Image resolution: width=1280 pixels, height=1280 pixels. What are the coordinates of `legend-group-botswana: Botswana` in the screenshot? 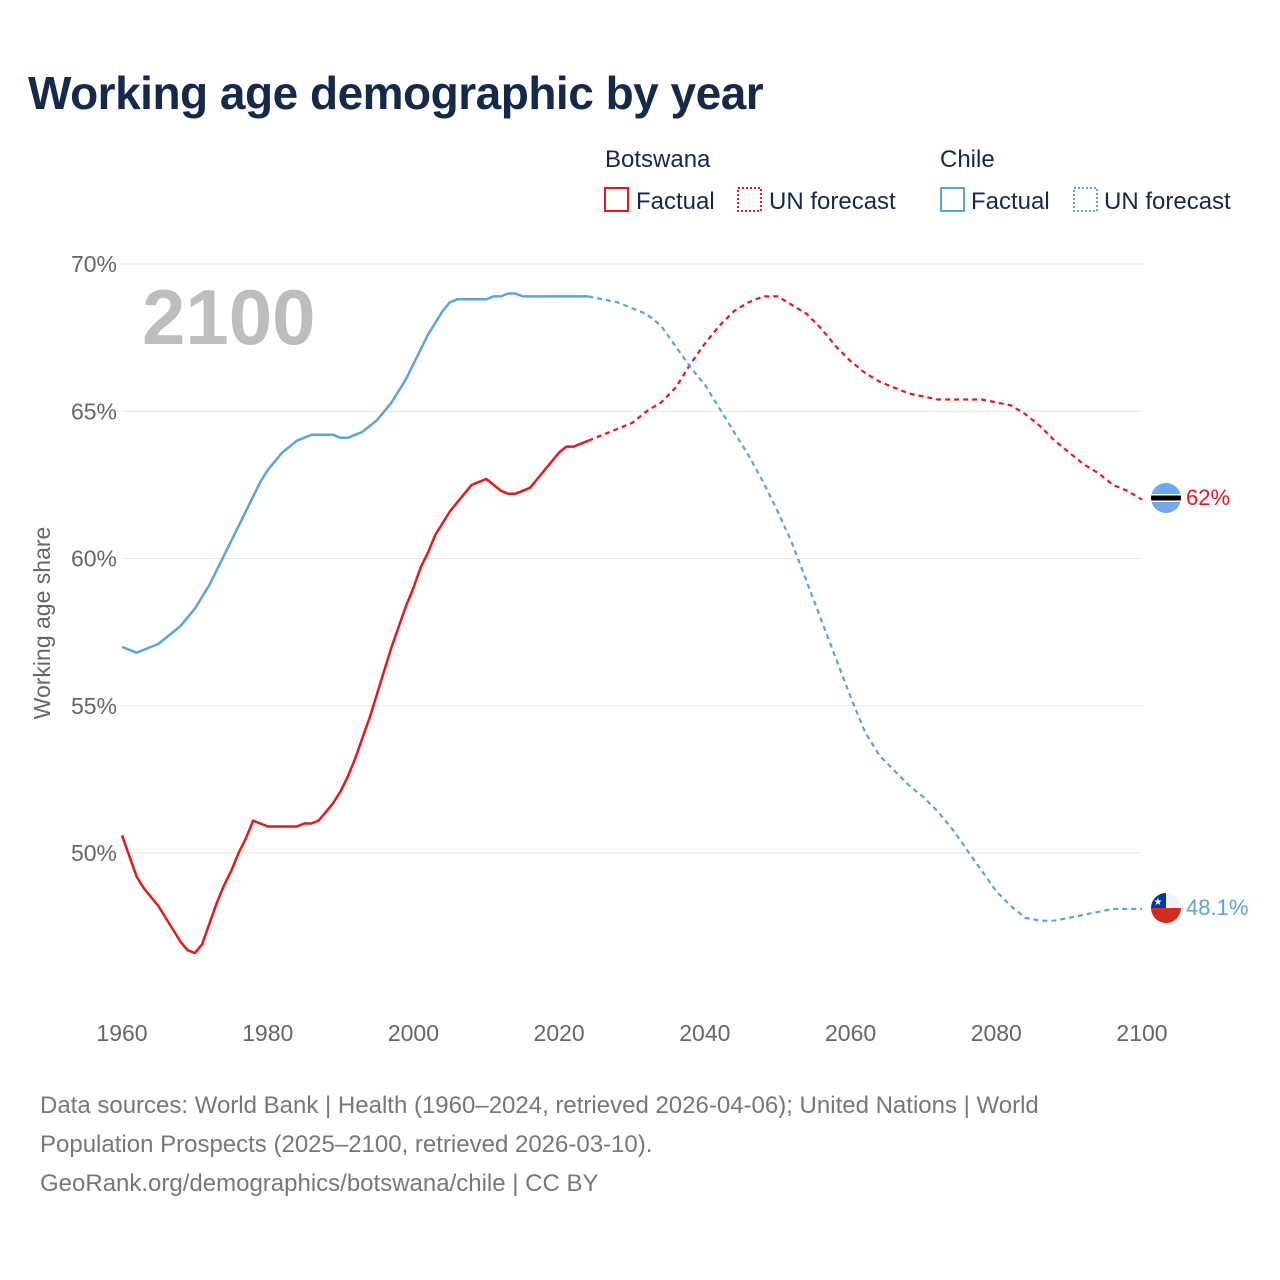 It's located at (658, 159).